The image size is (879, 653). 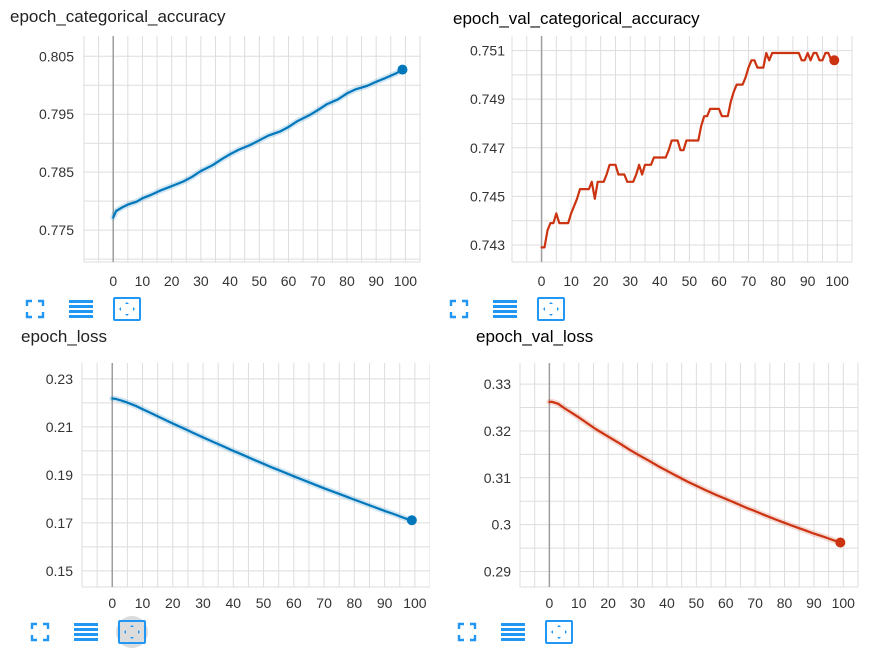 I want to click on chart-title: epoch_val_loss, so click(x=535, y=336).